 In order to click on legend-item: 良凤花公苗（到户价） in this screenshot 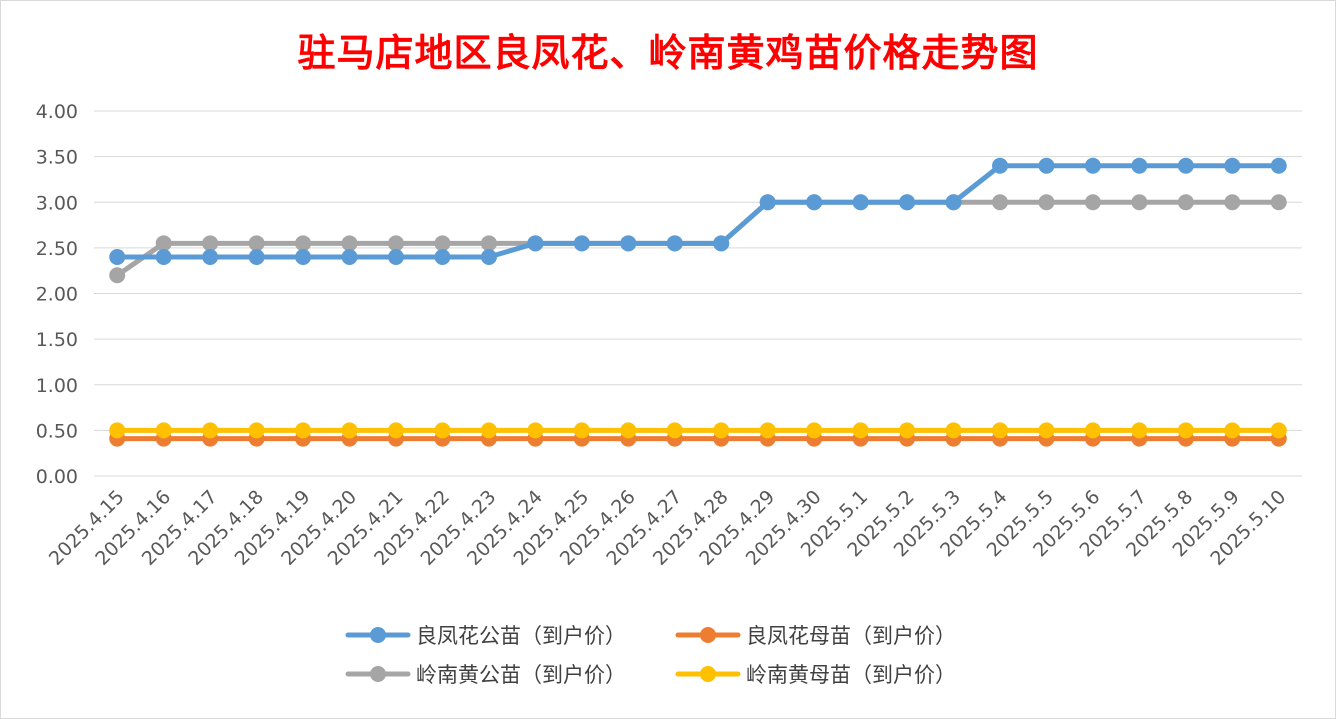, I will do `click(485, 636)`.